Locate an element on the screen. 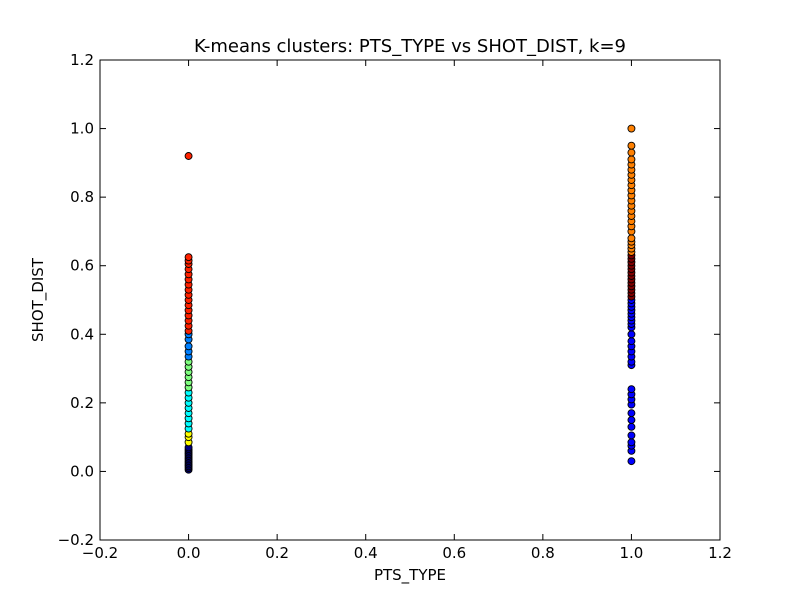 Image resolution: width=800 pixels, height=600 pixels. x-tick-label: −0.2 is located at coordinates (100, 553).